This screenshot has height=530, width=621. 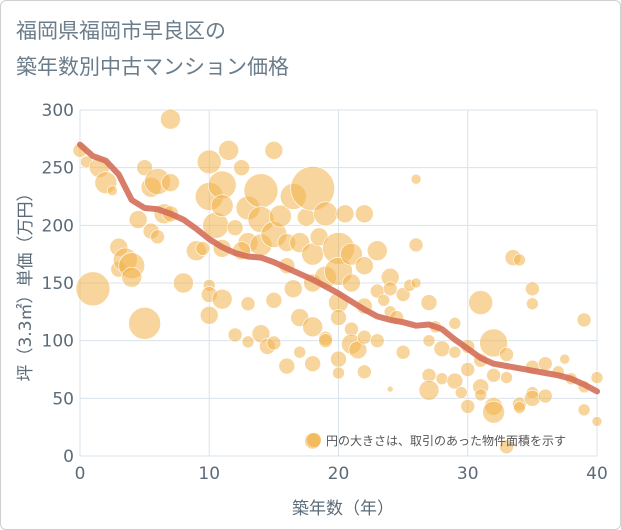 I want to click on y-tick-label: 200, so click(x=58, y=226).